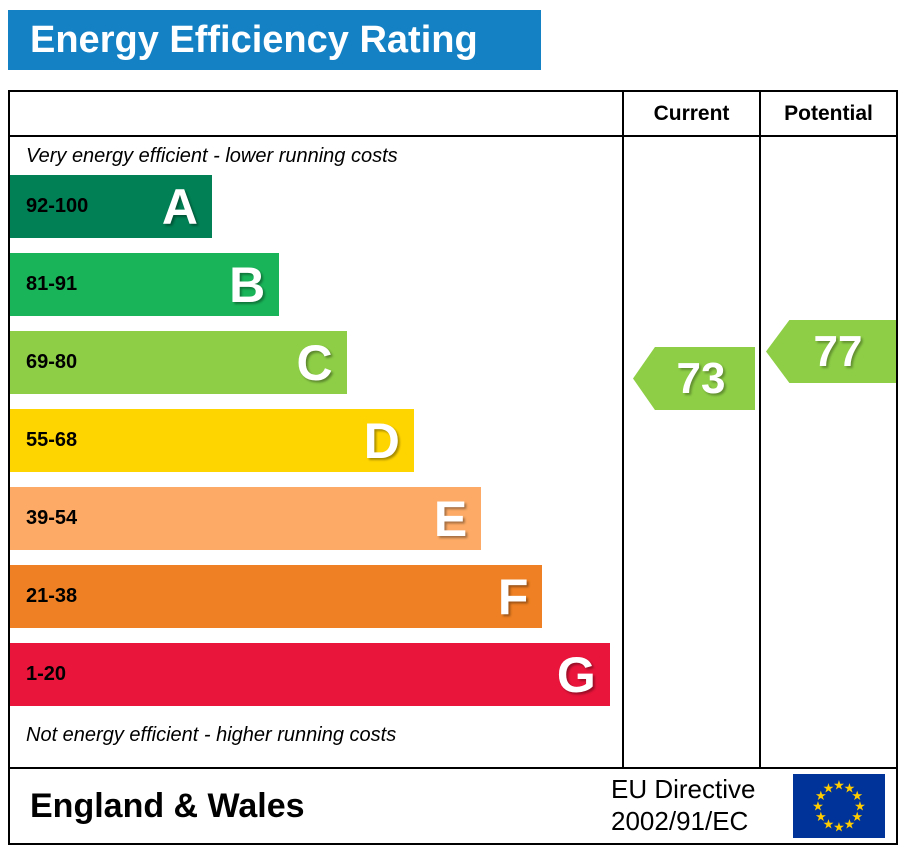  Describe the element at coordinates (52, 596) in the screenshot. I see `band-range-label: 21-38` at that location.